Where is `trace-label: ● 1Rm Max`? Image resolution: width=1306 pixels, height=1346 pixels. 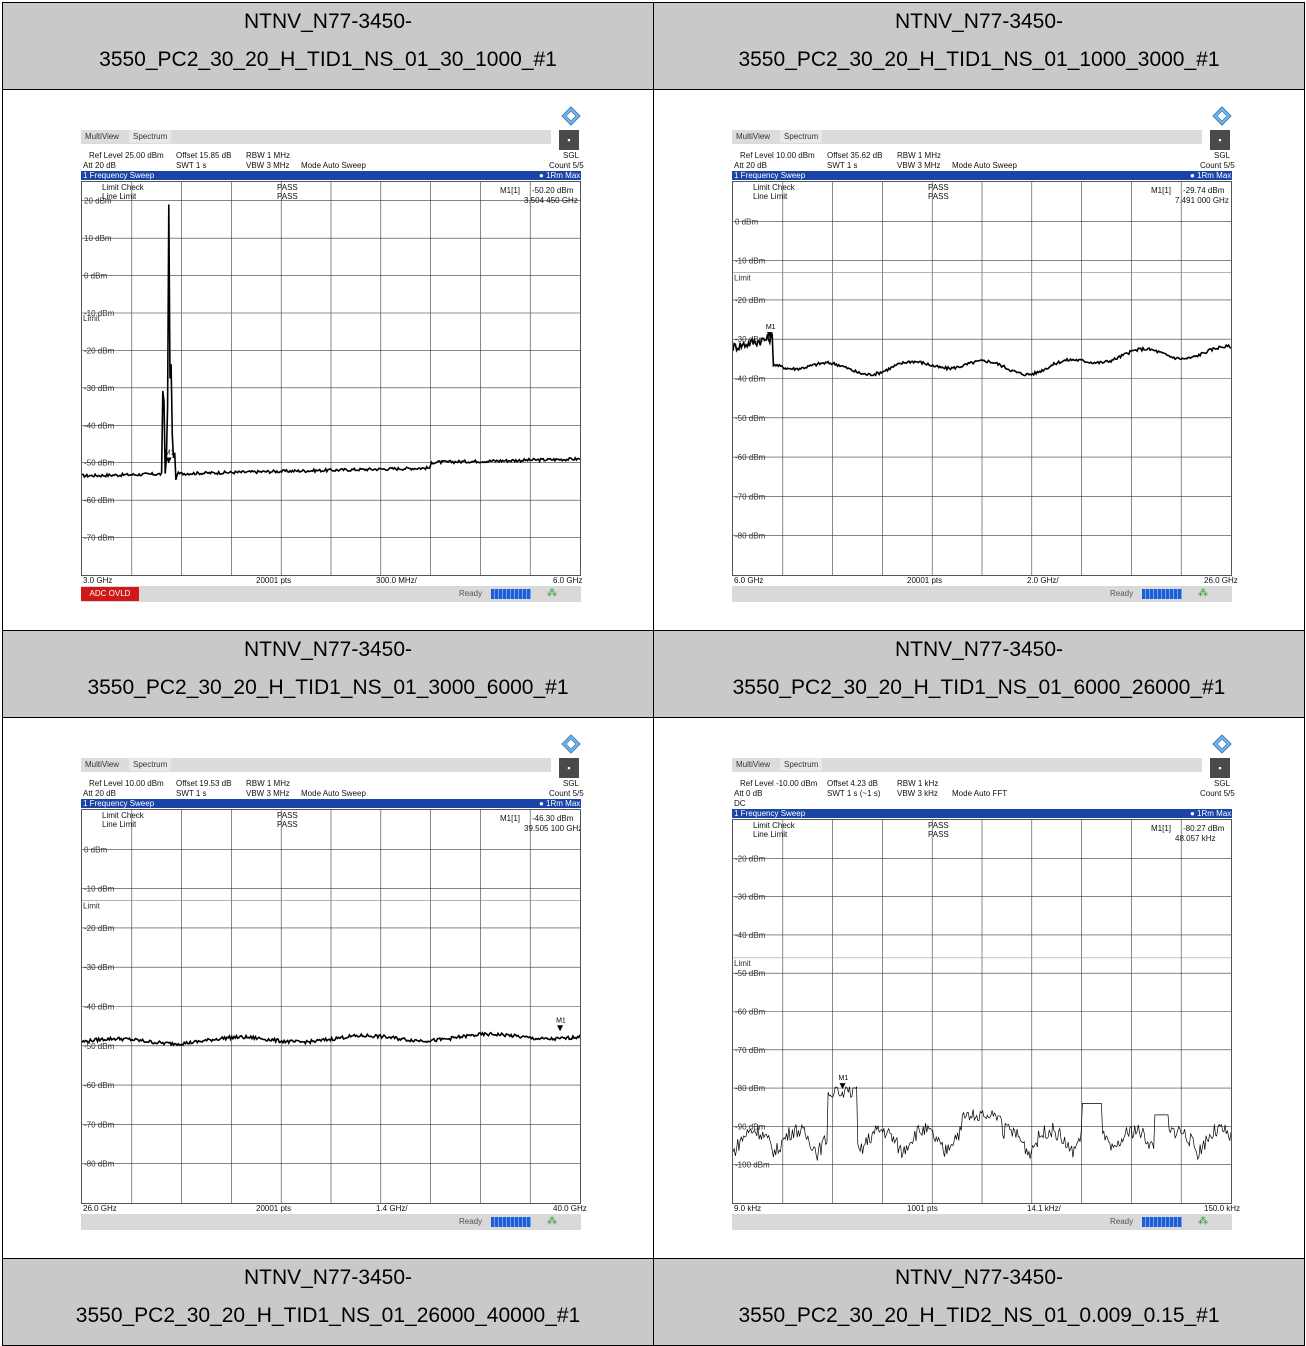 trace-label: ● 1Rm Max is located at coordinates (1211, 813).